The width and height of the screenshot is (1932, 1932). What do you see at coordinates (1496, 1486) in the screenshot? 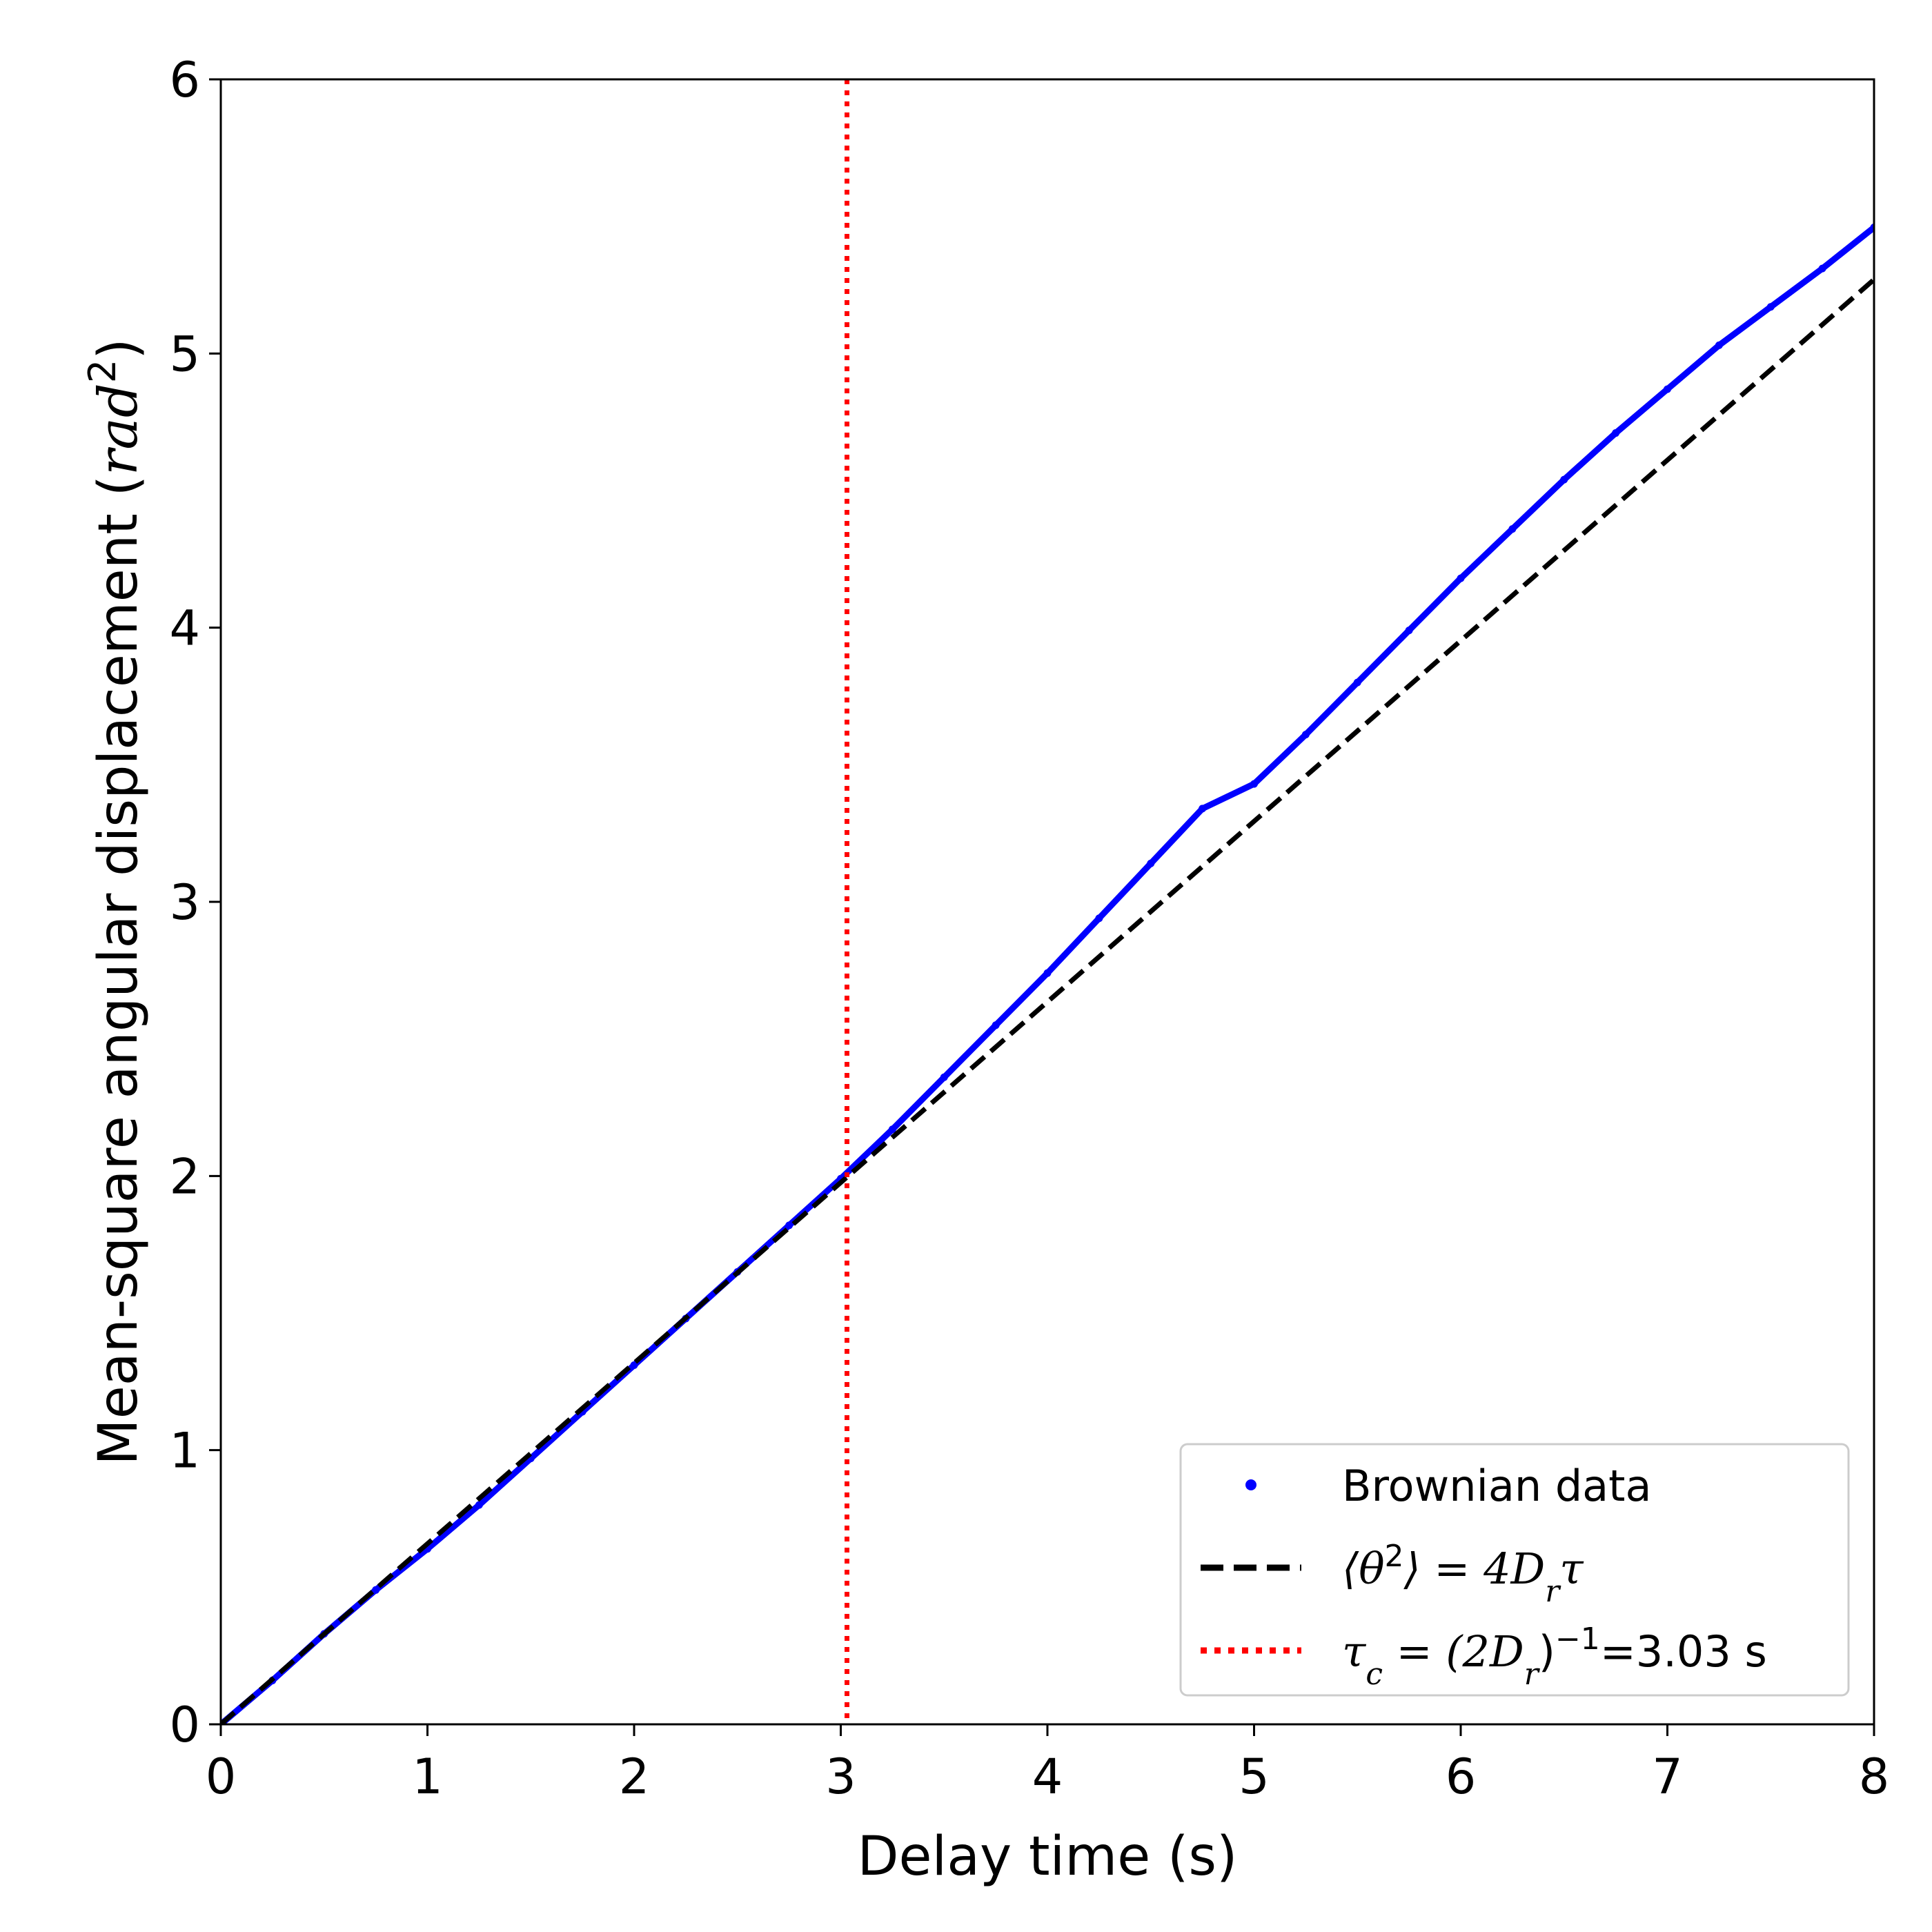
I see `legend-label-brownian: Brownian data` at bounding box center [1496, 1486].